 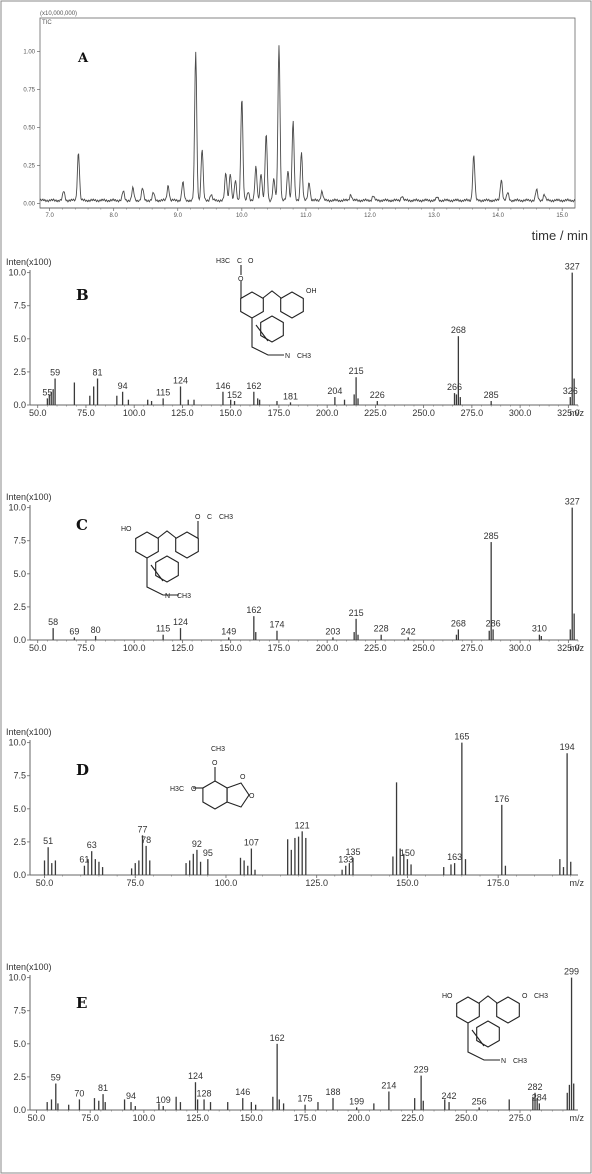 I want to click on panel-d-peak-label: 165, so click(x=461, y=737).